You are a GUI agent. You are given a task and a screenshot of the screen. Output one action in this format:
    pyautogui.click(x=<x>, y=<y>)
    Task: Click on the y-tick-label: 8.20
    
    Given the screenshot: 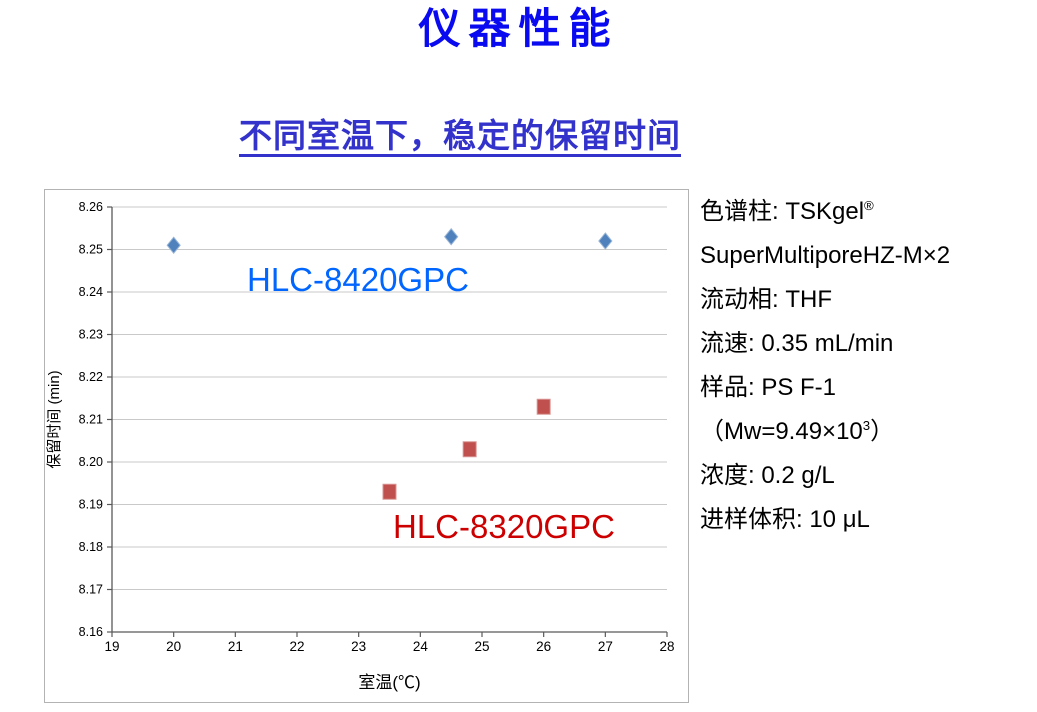 What is the action you would take?
    pyautogui.click(x=91, y=462)
    